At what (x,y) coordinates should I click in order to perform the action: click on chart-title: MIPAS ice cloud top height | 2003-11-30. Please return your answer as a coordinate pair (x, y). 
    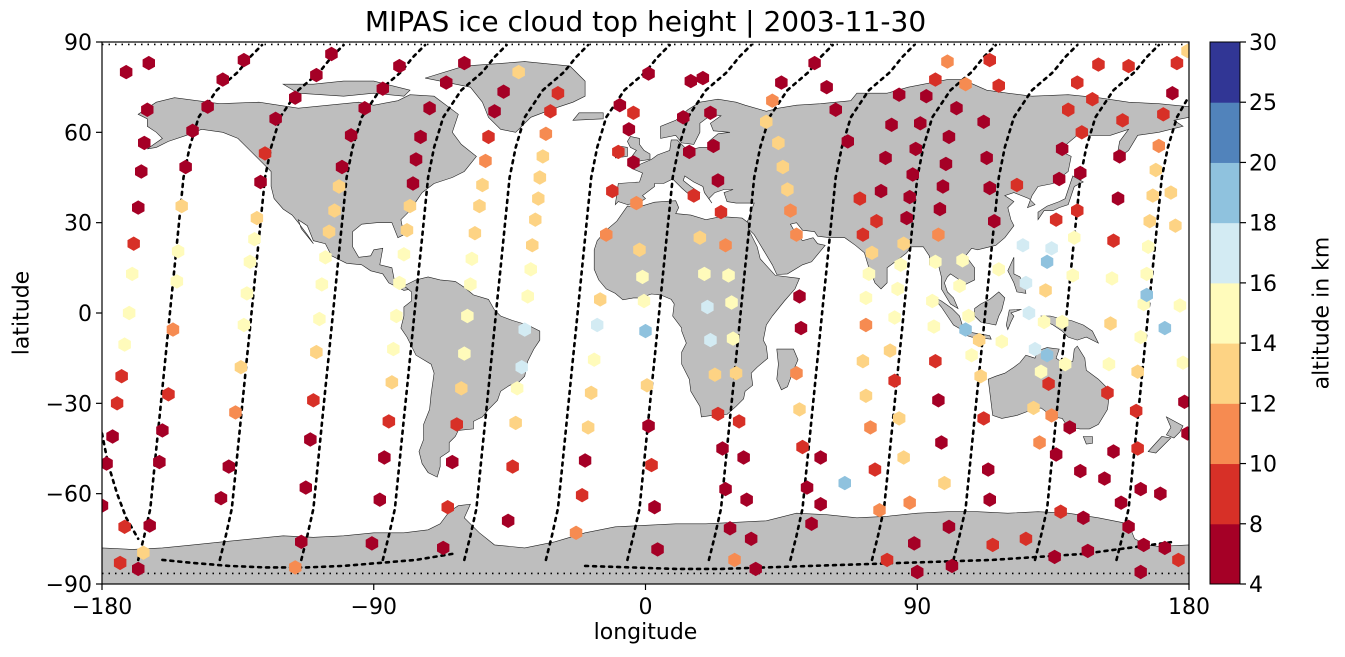
    Looking at the image, I should click on (645, 21).